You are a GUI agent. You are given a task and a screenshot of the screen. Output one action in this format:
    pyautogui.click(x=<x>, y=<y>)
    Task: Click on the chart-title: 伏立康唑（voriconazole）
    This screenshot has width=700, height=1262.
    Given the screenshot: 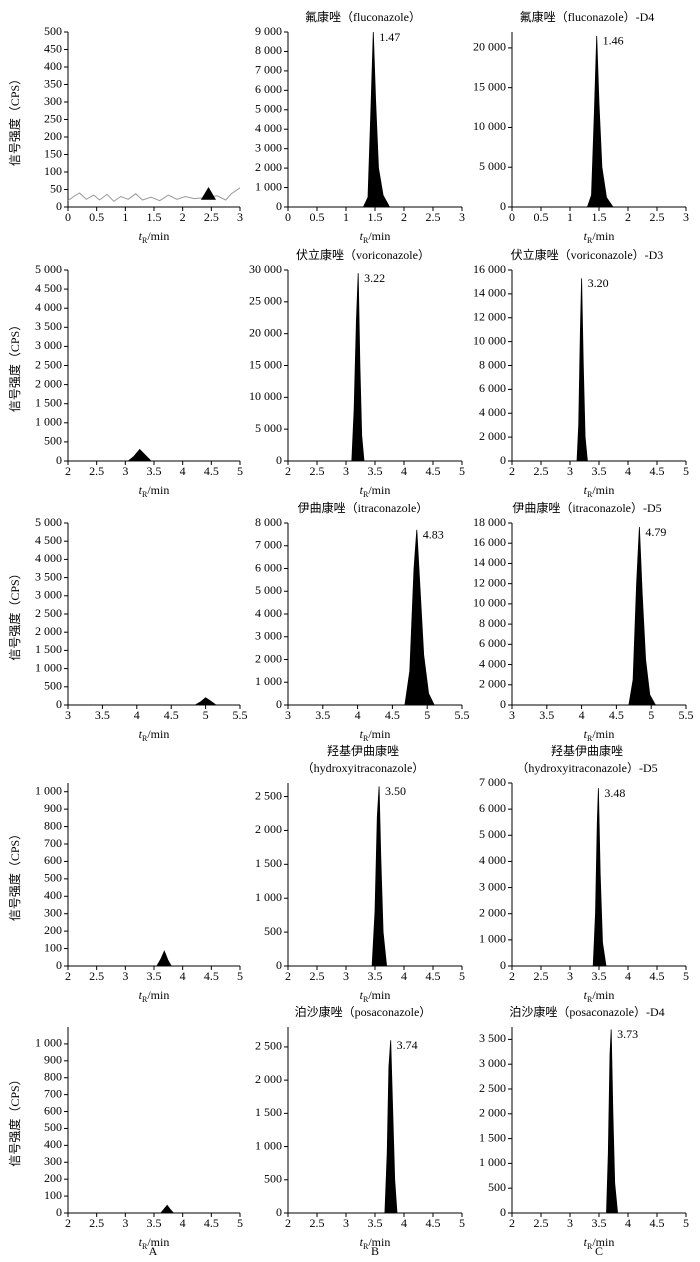 What is the action you would take?
    pyautogui.click(x=363, y=254)
    